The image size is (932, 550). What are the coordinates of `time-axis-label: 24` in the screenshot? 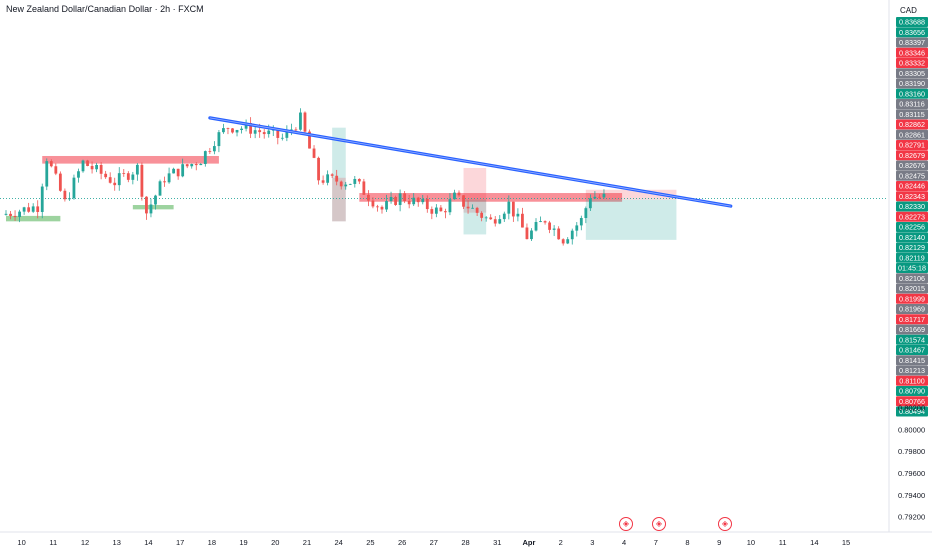 It's located at (339, 542).